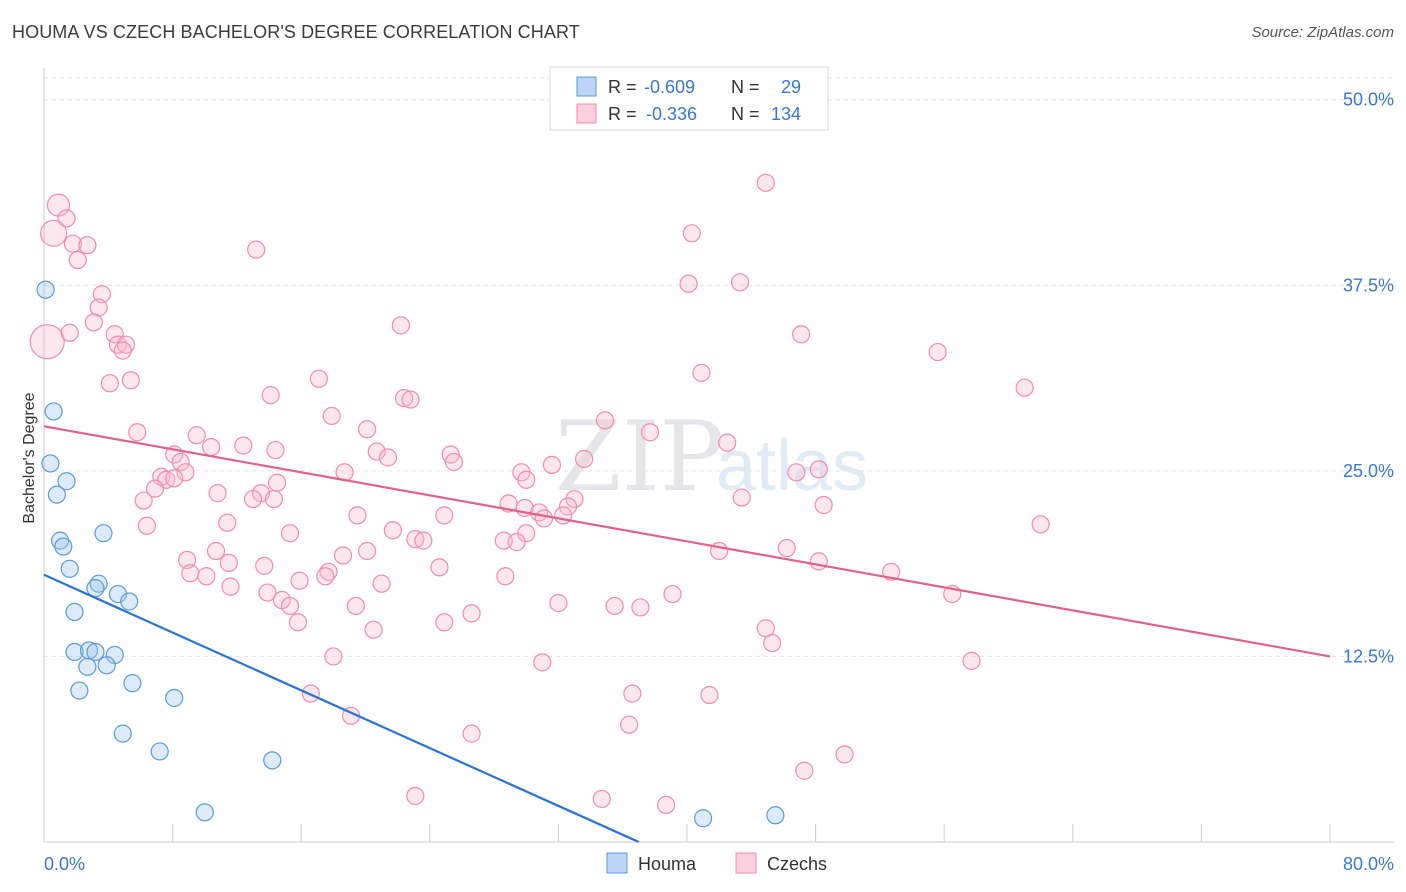 This screenshot has width=1406, height=892. Describe the element at coordinates (671, 114) in the screenshot. I see `czechs-r-value: -0.336` at that location.